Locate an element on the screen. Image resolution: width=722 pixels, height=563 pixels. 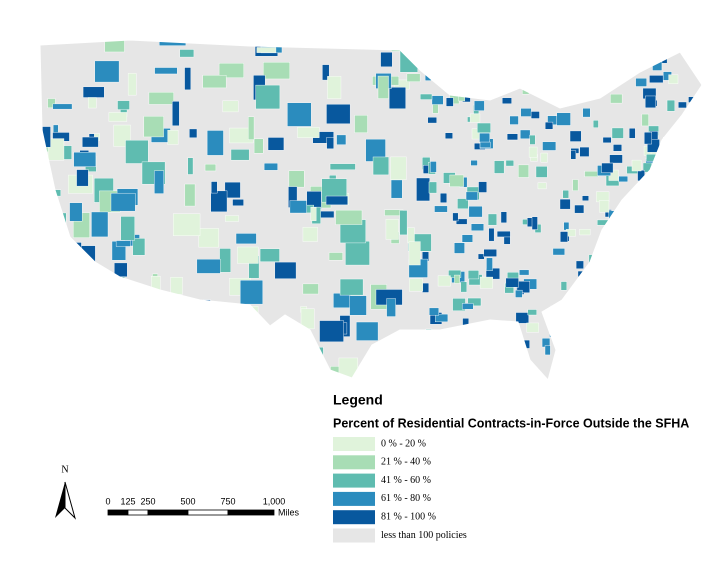
scale-label: 500 is located at coordinates (187, 501).